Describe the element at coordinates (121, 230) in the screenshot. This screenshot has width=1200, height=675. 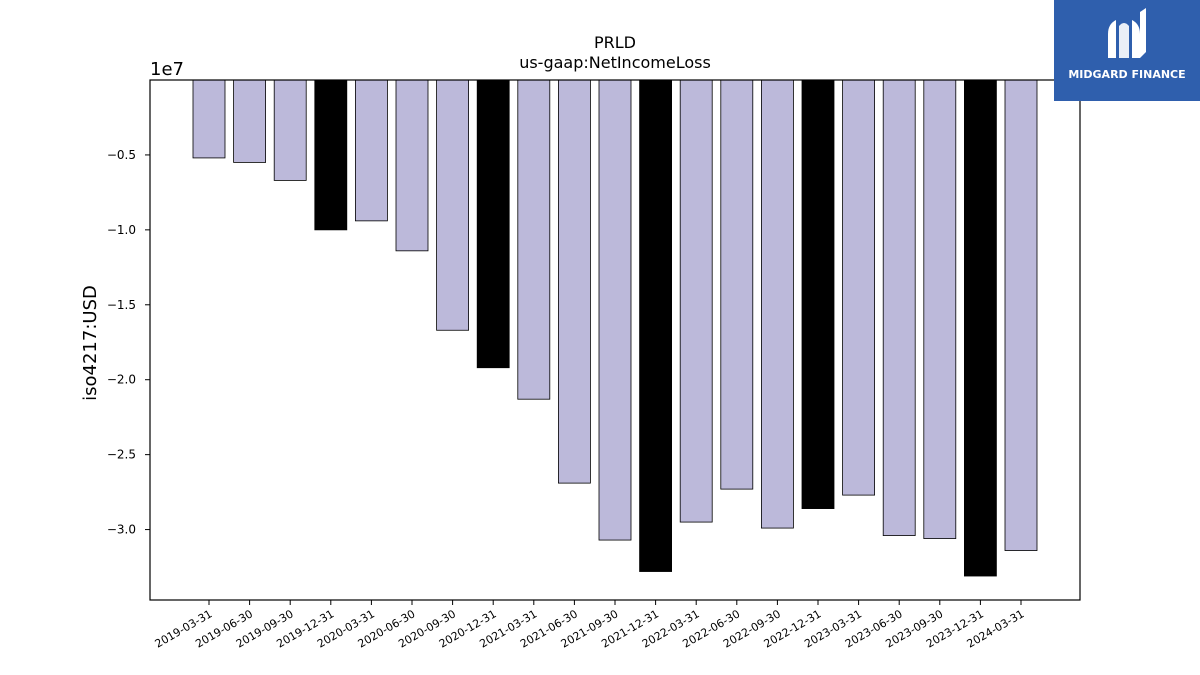
I see `y-tick-label: −1.0` at that location.